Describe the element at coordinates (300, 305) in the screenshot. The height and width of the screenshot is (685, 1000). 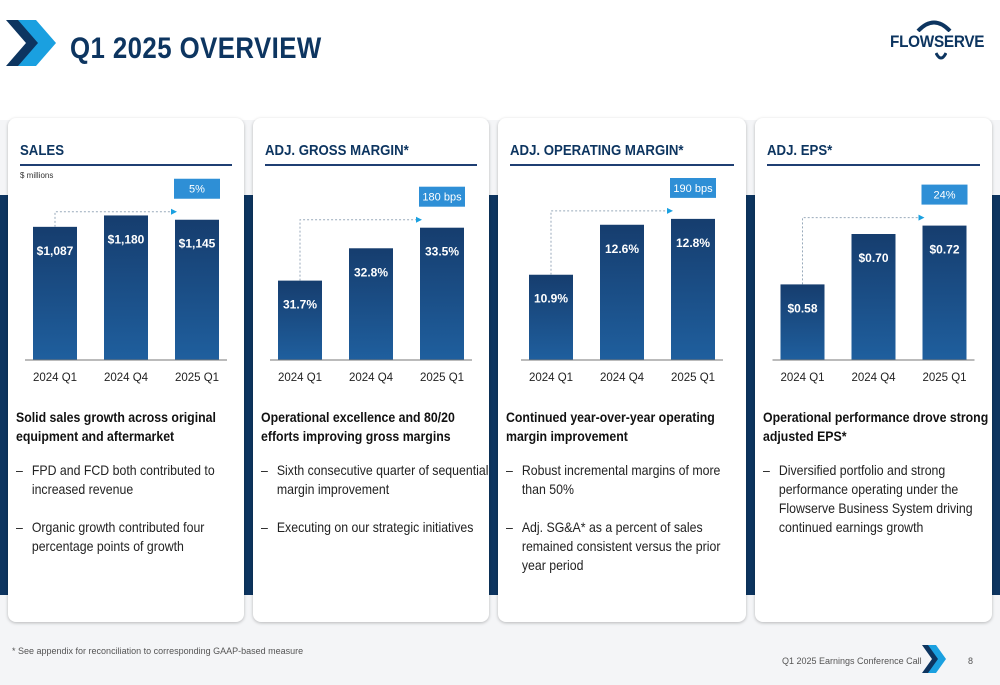
I see `bar-value-label: 31.7%` at that location.